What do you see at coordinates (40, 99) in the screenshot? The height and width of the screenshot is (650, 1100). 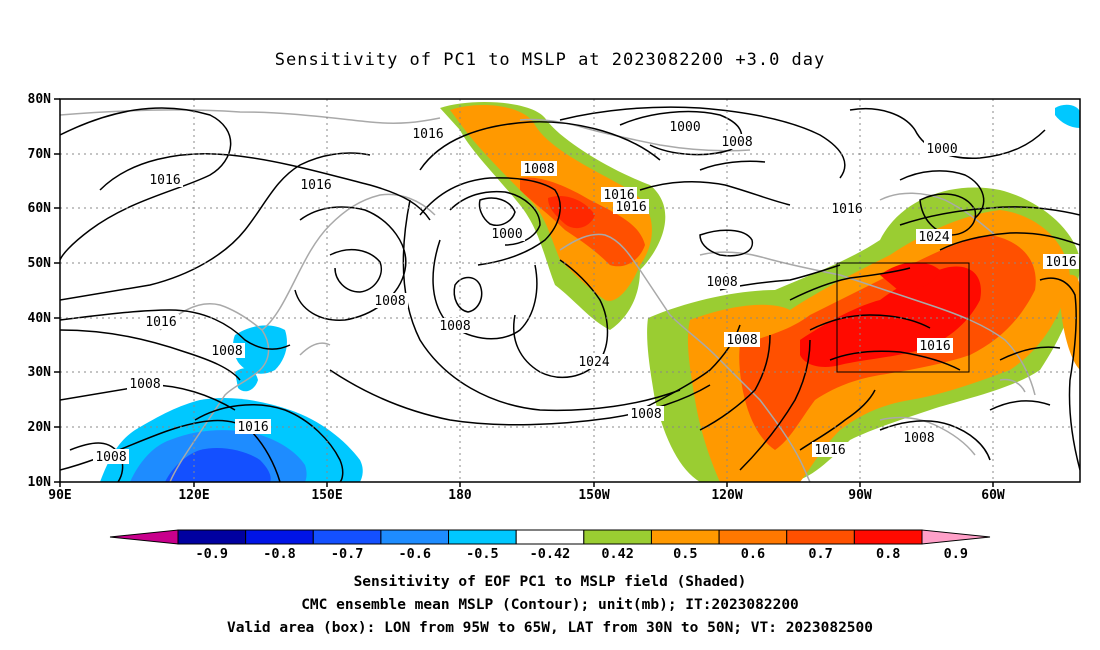 I see `lat-label: 80N` at bounding box center [40, 99].